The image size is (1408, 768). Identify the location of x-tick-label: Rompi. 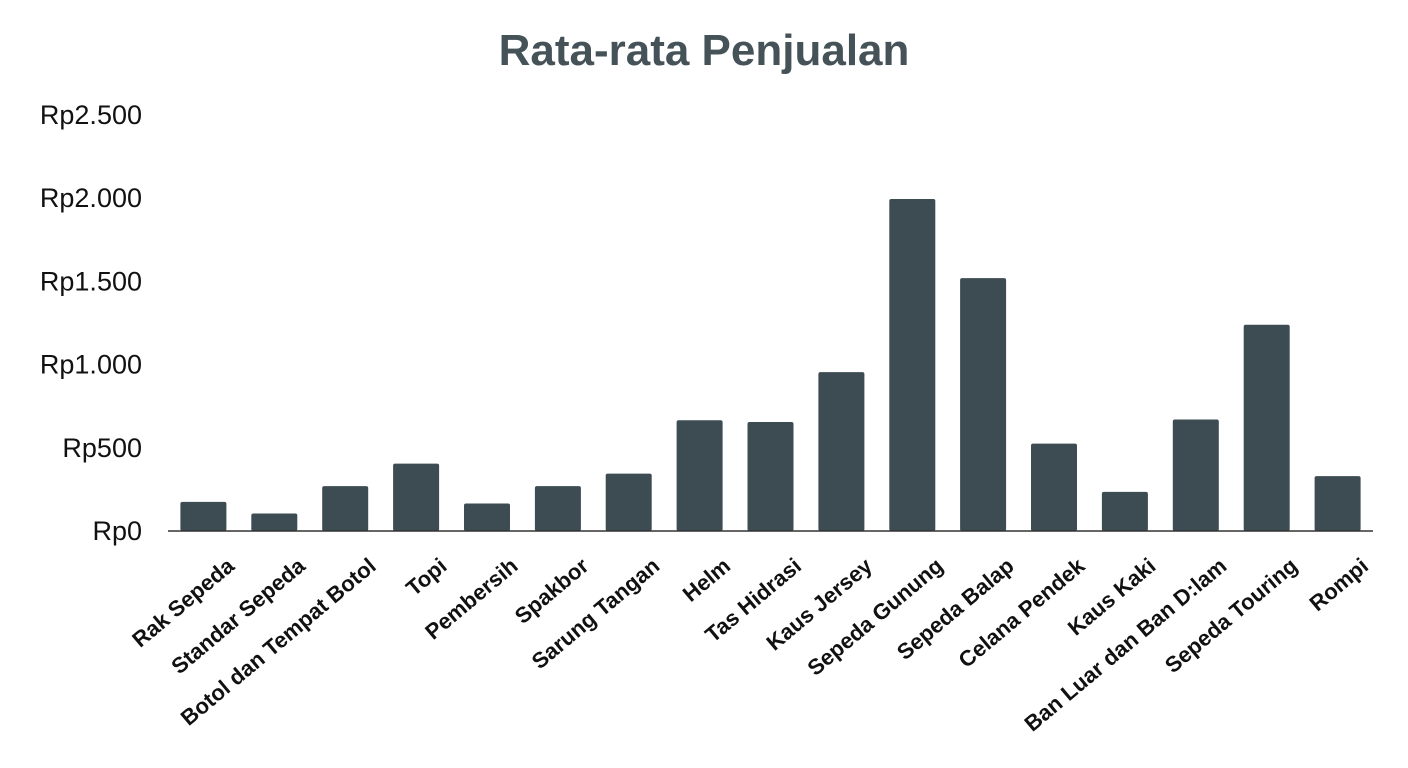
(1339, 584).